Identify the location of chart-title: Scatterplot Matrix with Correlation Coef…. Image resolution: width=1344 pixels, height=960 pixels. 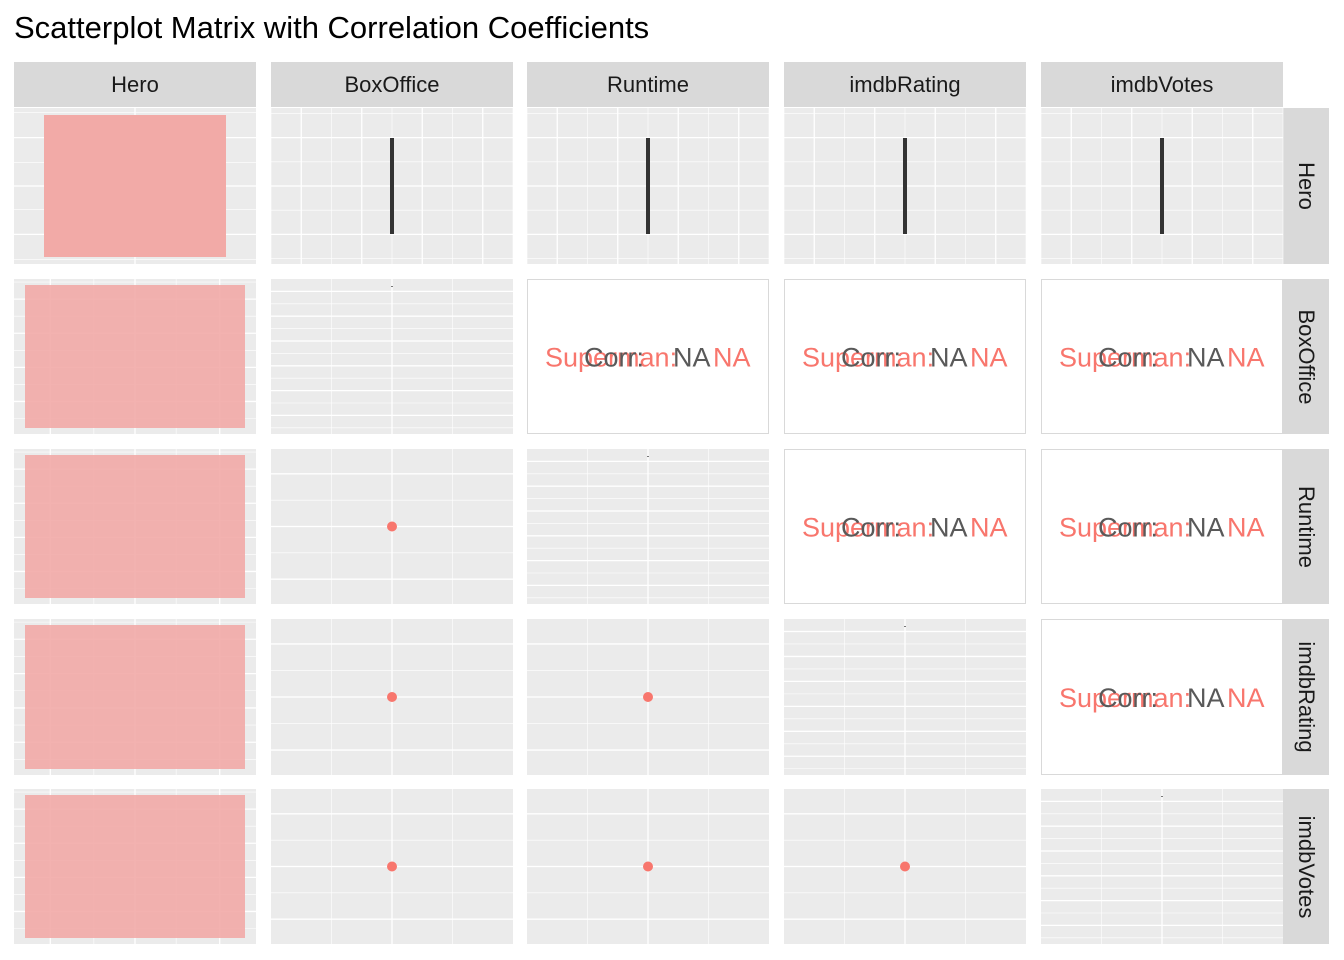
(332, 27).